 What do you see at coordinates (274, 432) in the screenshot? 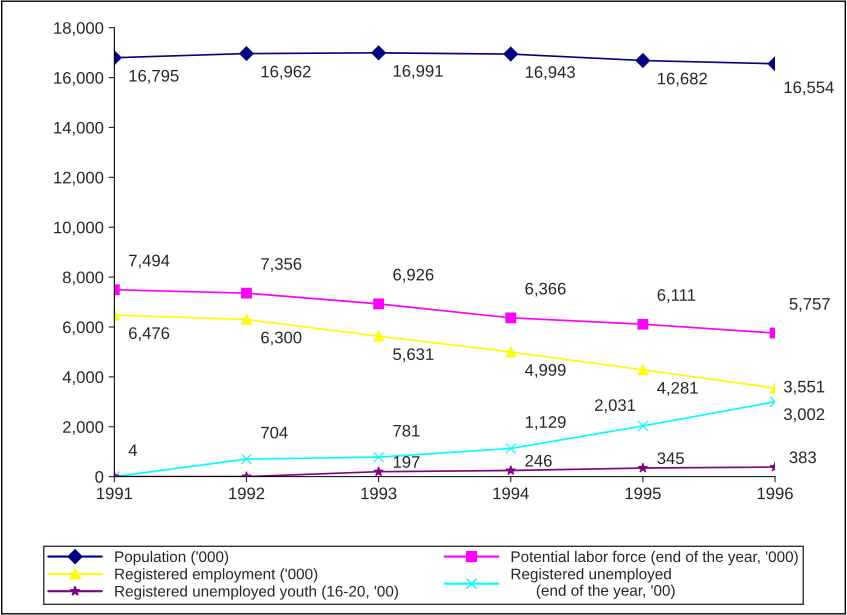
I see `data-label: 704` at bounding box center [274, 432].